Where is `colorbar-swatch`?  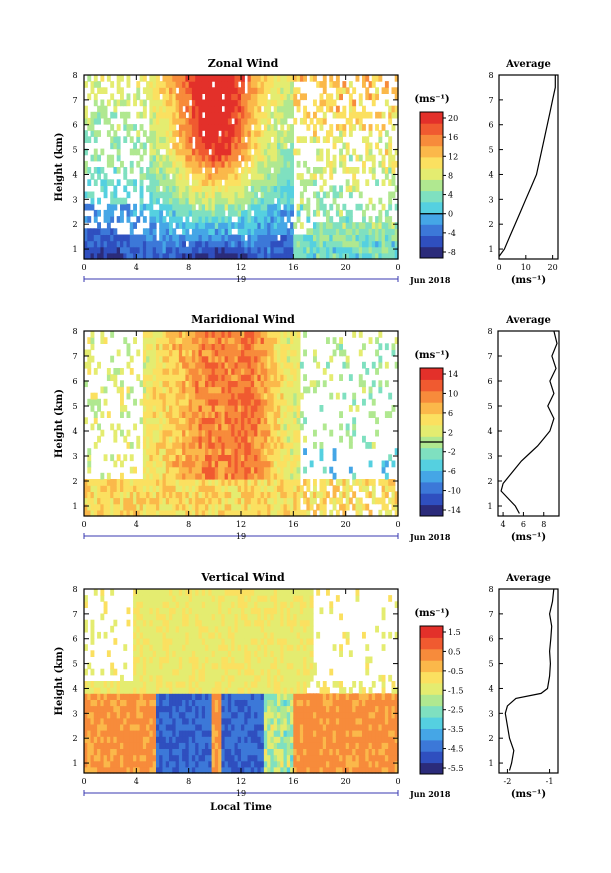 colorbar-swatch is located at coordinates (431, 396).